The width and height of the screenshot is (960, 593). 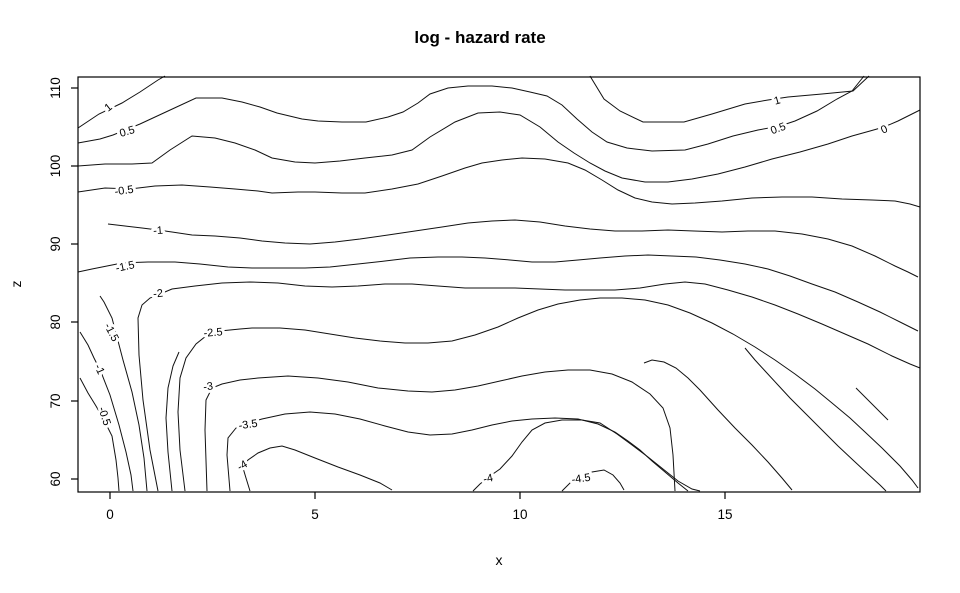 I want to click on contour-label: -3, so click(x=207, y=386).